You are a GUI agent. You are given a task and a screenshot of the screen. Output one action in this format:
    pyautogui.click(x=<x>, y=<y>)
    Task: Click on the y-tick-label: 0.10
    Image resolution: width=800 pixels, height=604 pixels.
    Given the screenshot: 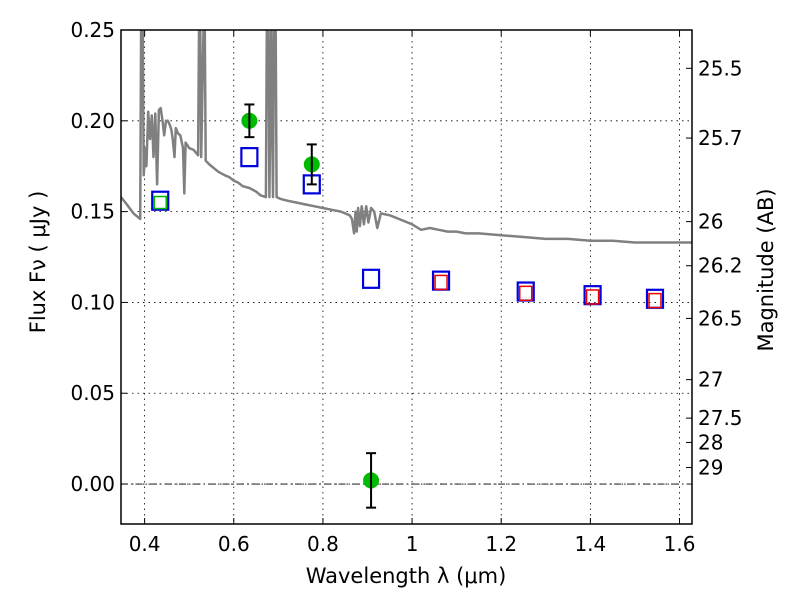 What is the action you would take?
    pyautogui.click(x=92, y=302)
    